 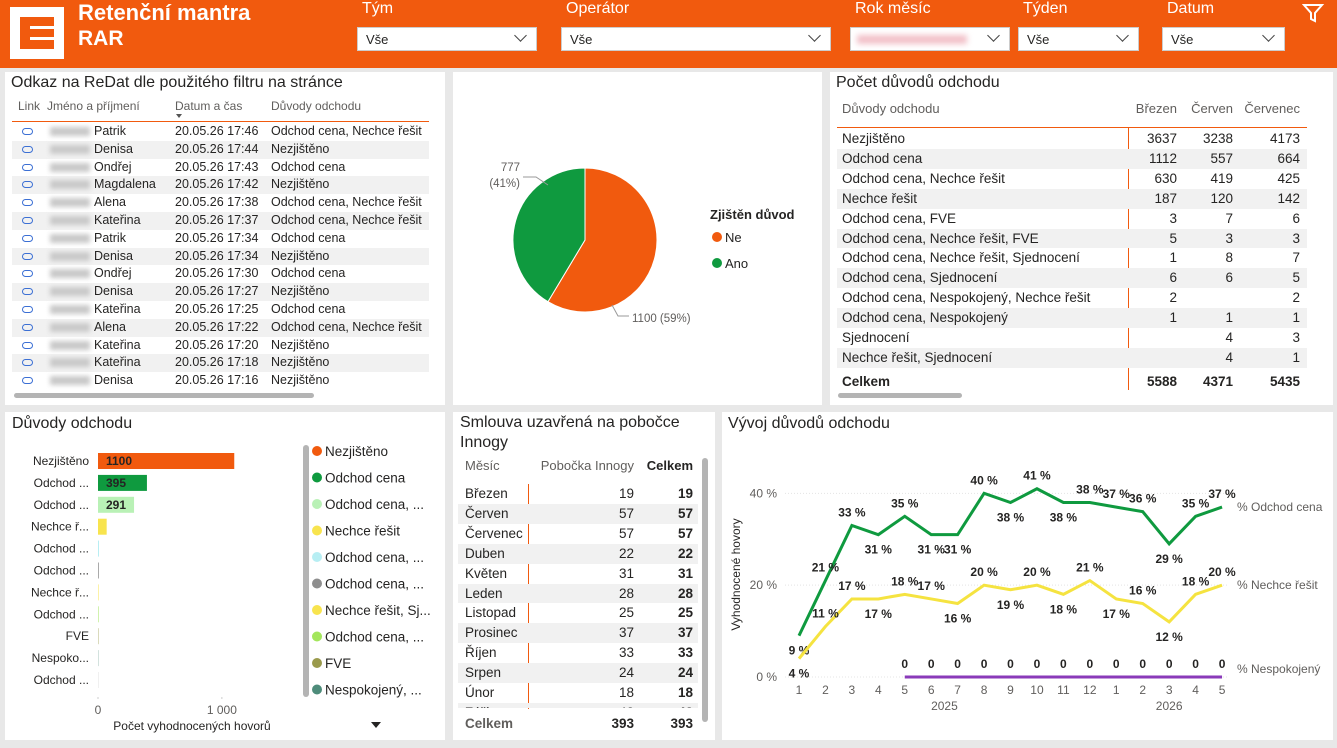 What do you see at coordinates (1063, 690) in the screenshot?
I see `x-tick-label: 11` at bounding box center [1063, 690].